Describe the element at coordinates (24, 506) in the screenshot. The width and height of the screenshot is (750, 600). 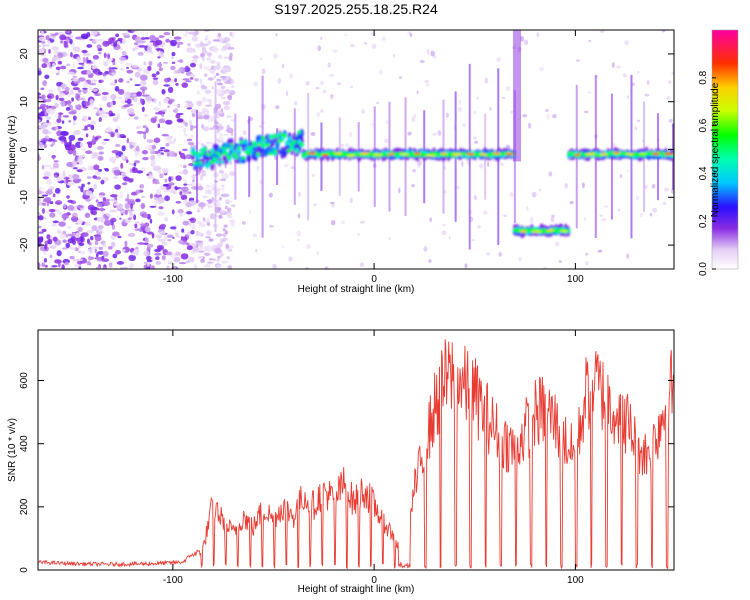
I see `y-tick-label: 200` at that location.